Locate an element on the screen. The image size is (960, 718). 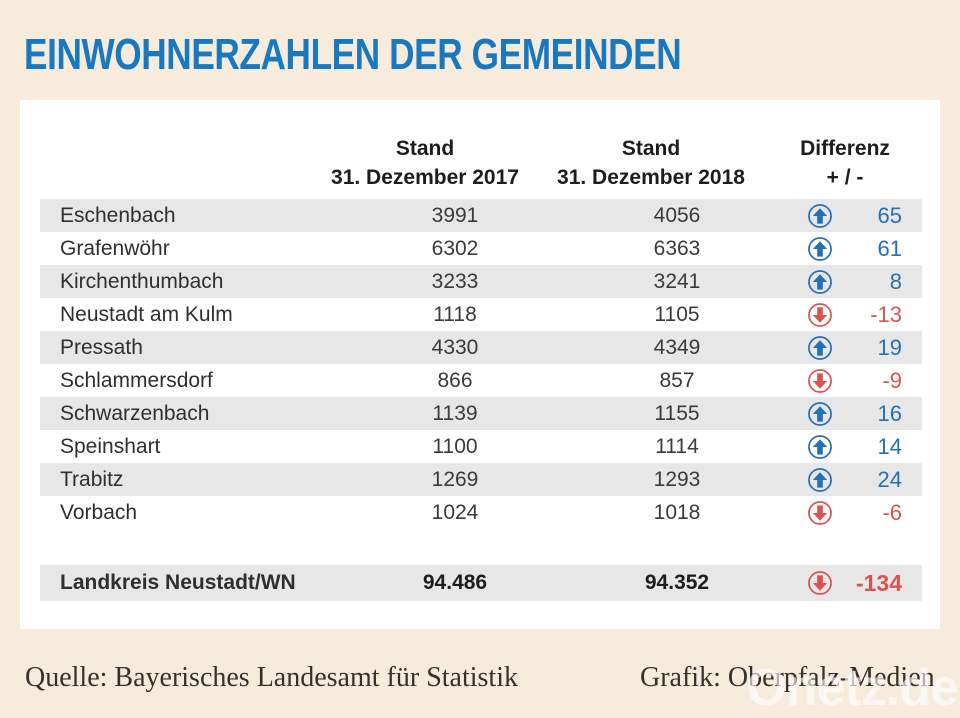
municipality-name: Schlammersdorf is located at coordinates (136, 380).